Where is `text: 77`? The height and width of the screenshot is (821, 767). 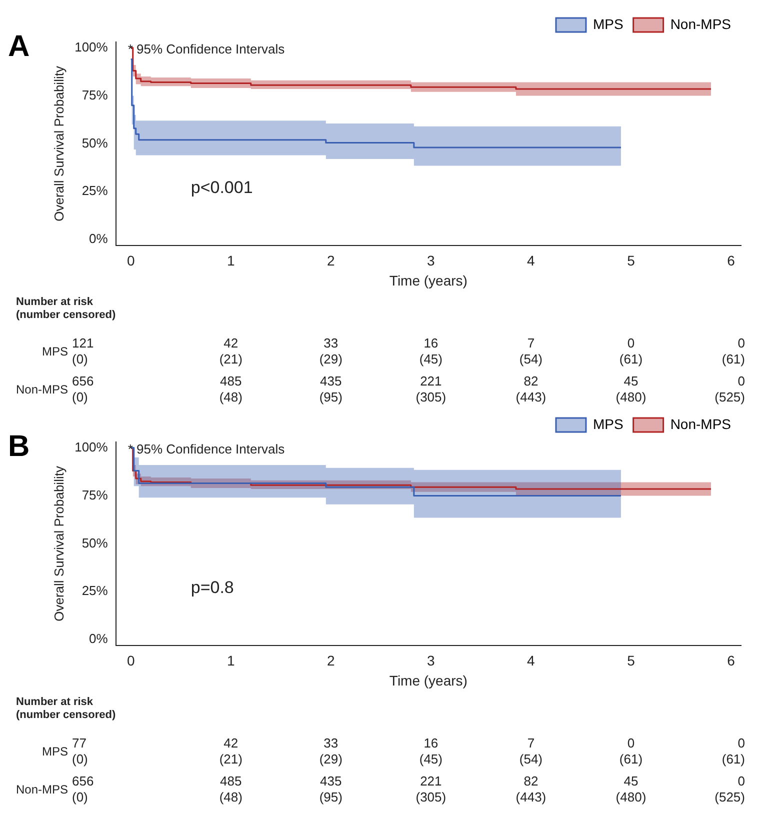
text: 77 is located at coordinates (79, 743).